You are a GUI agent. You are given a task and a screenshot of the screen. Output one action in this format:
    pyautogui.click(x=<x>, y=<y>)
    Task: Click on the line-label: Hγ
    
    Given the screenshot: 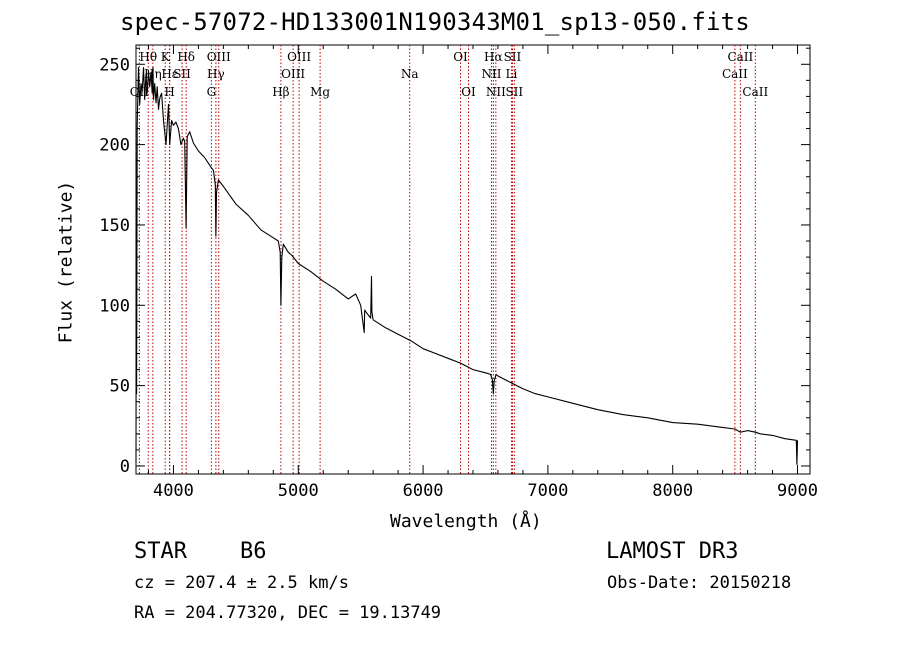 What is the action you would take?
    pyautogui.click(x=216, y=74)
    